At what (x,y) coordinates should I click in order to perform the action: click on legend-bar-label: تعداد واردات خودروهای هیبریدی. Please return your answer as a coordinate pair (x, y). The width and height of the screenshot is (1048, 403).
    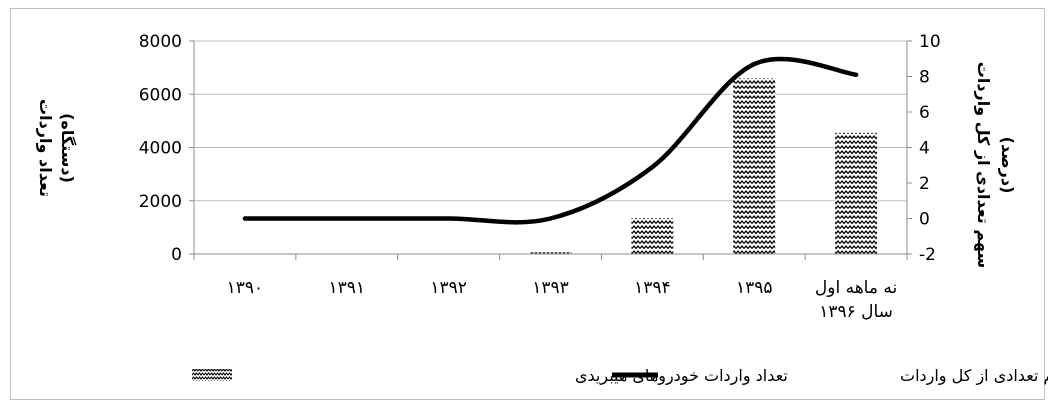
    Looking at the image, I should click on (681, 376).